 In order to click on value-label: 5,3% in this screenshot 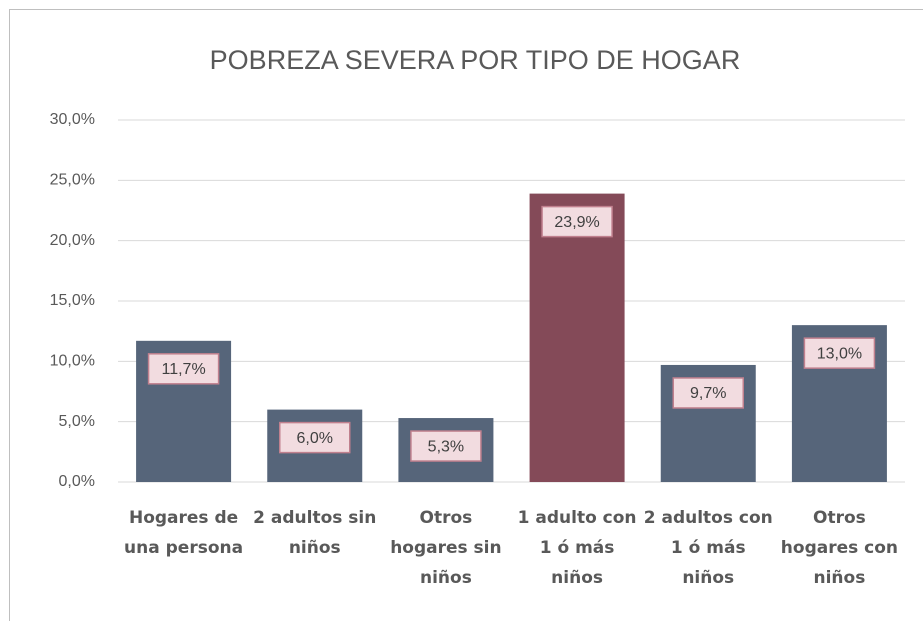, I will do `click(446, 446)`.